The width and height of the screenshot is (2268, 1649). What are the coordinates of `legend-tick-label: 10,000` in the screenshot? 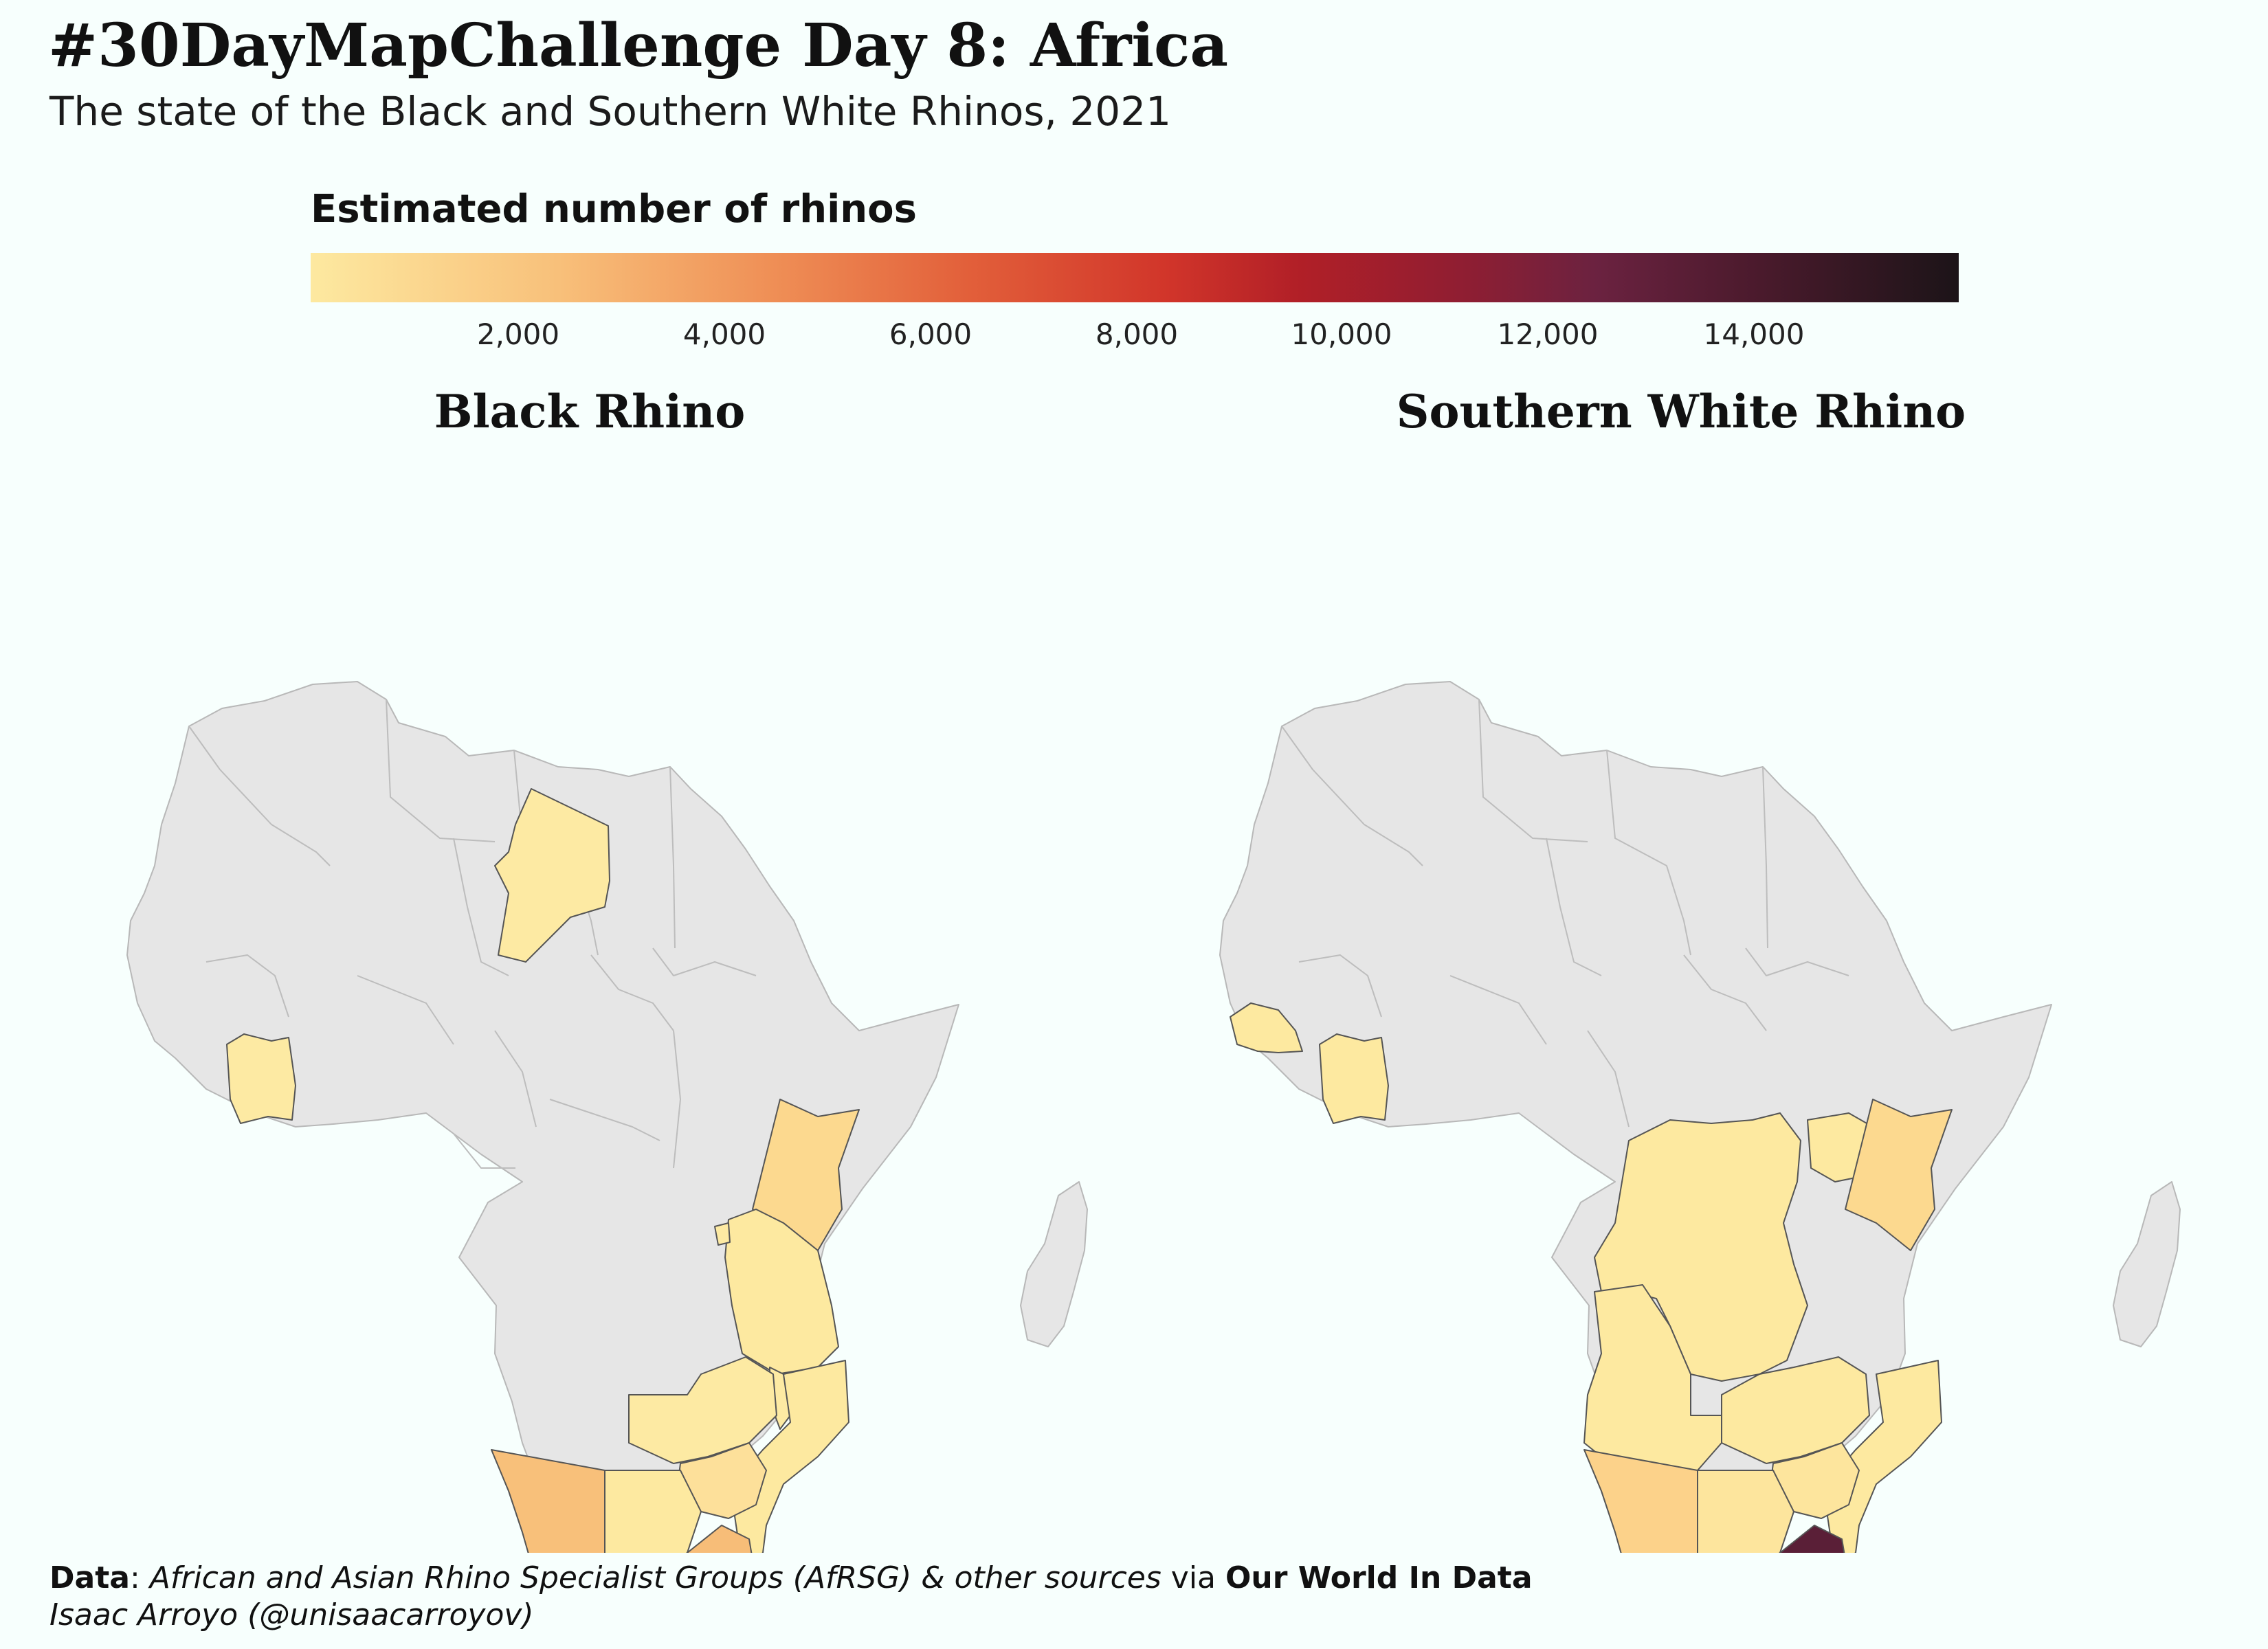 It's located at (1341, 334).